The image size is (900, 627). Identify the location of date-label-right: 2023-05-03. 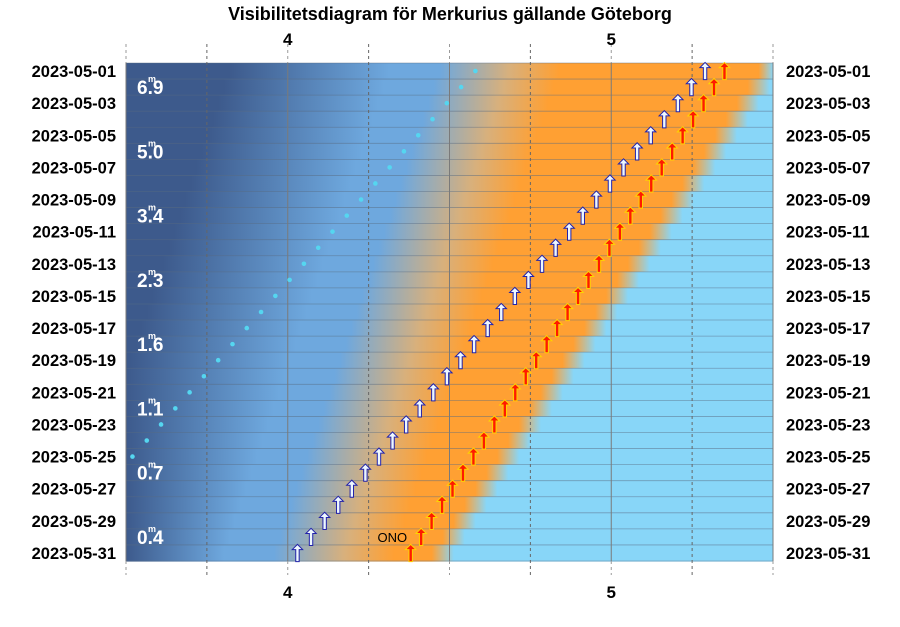
(828, 104).